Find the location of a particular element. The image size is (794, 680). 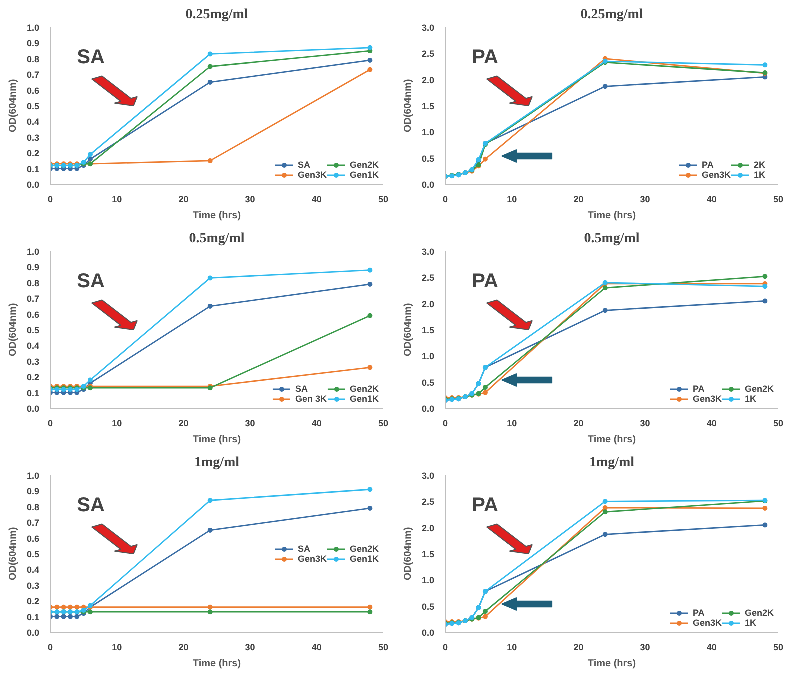

chart-title: 0.5mg/ml is located at coordinates (612, 239).